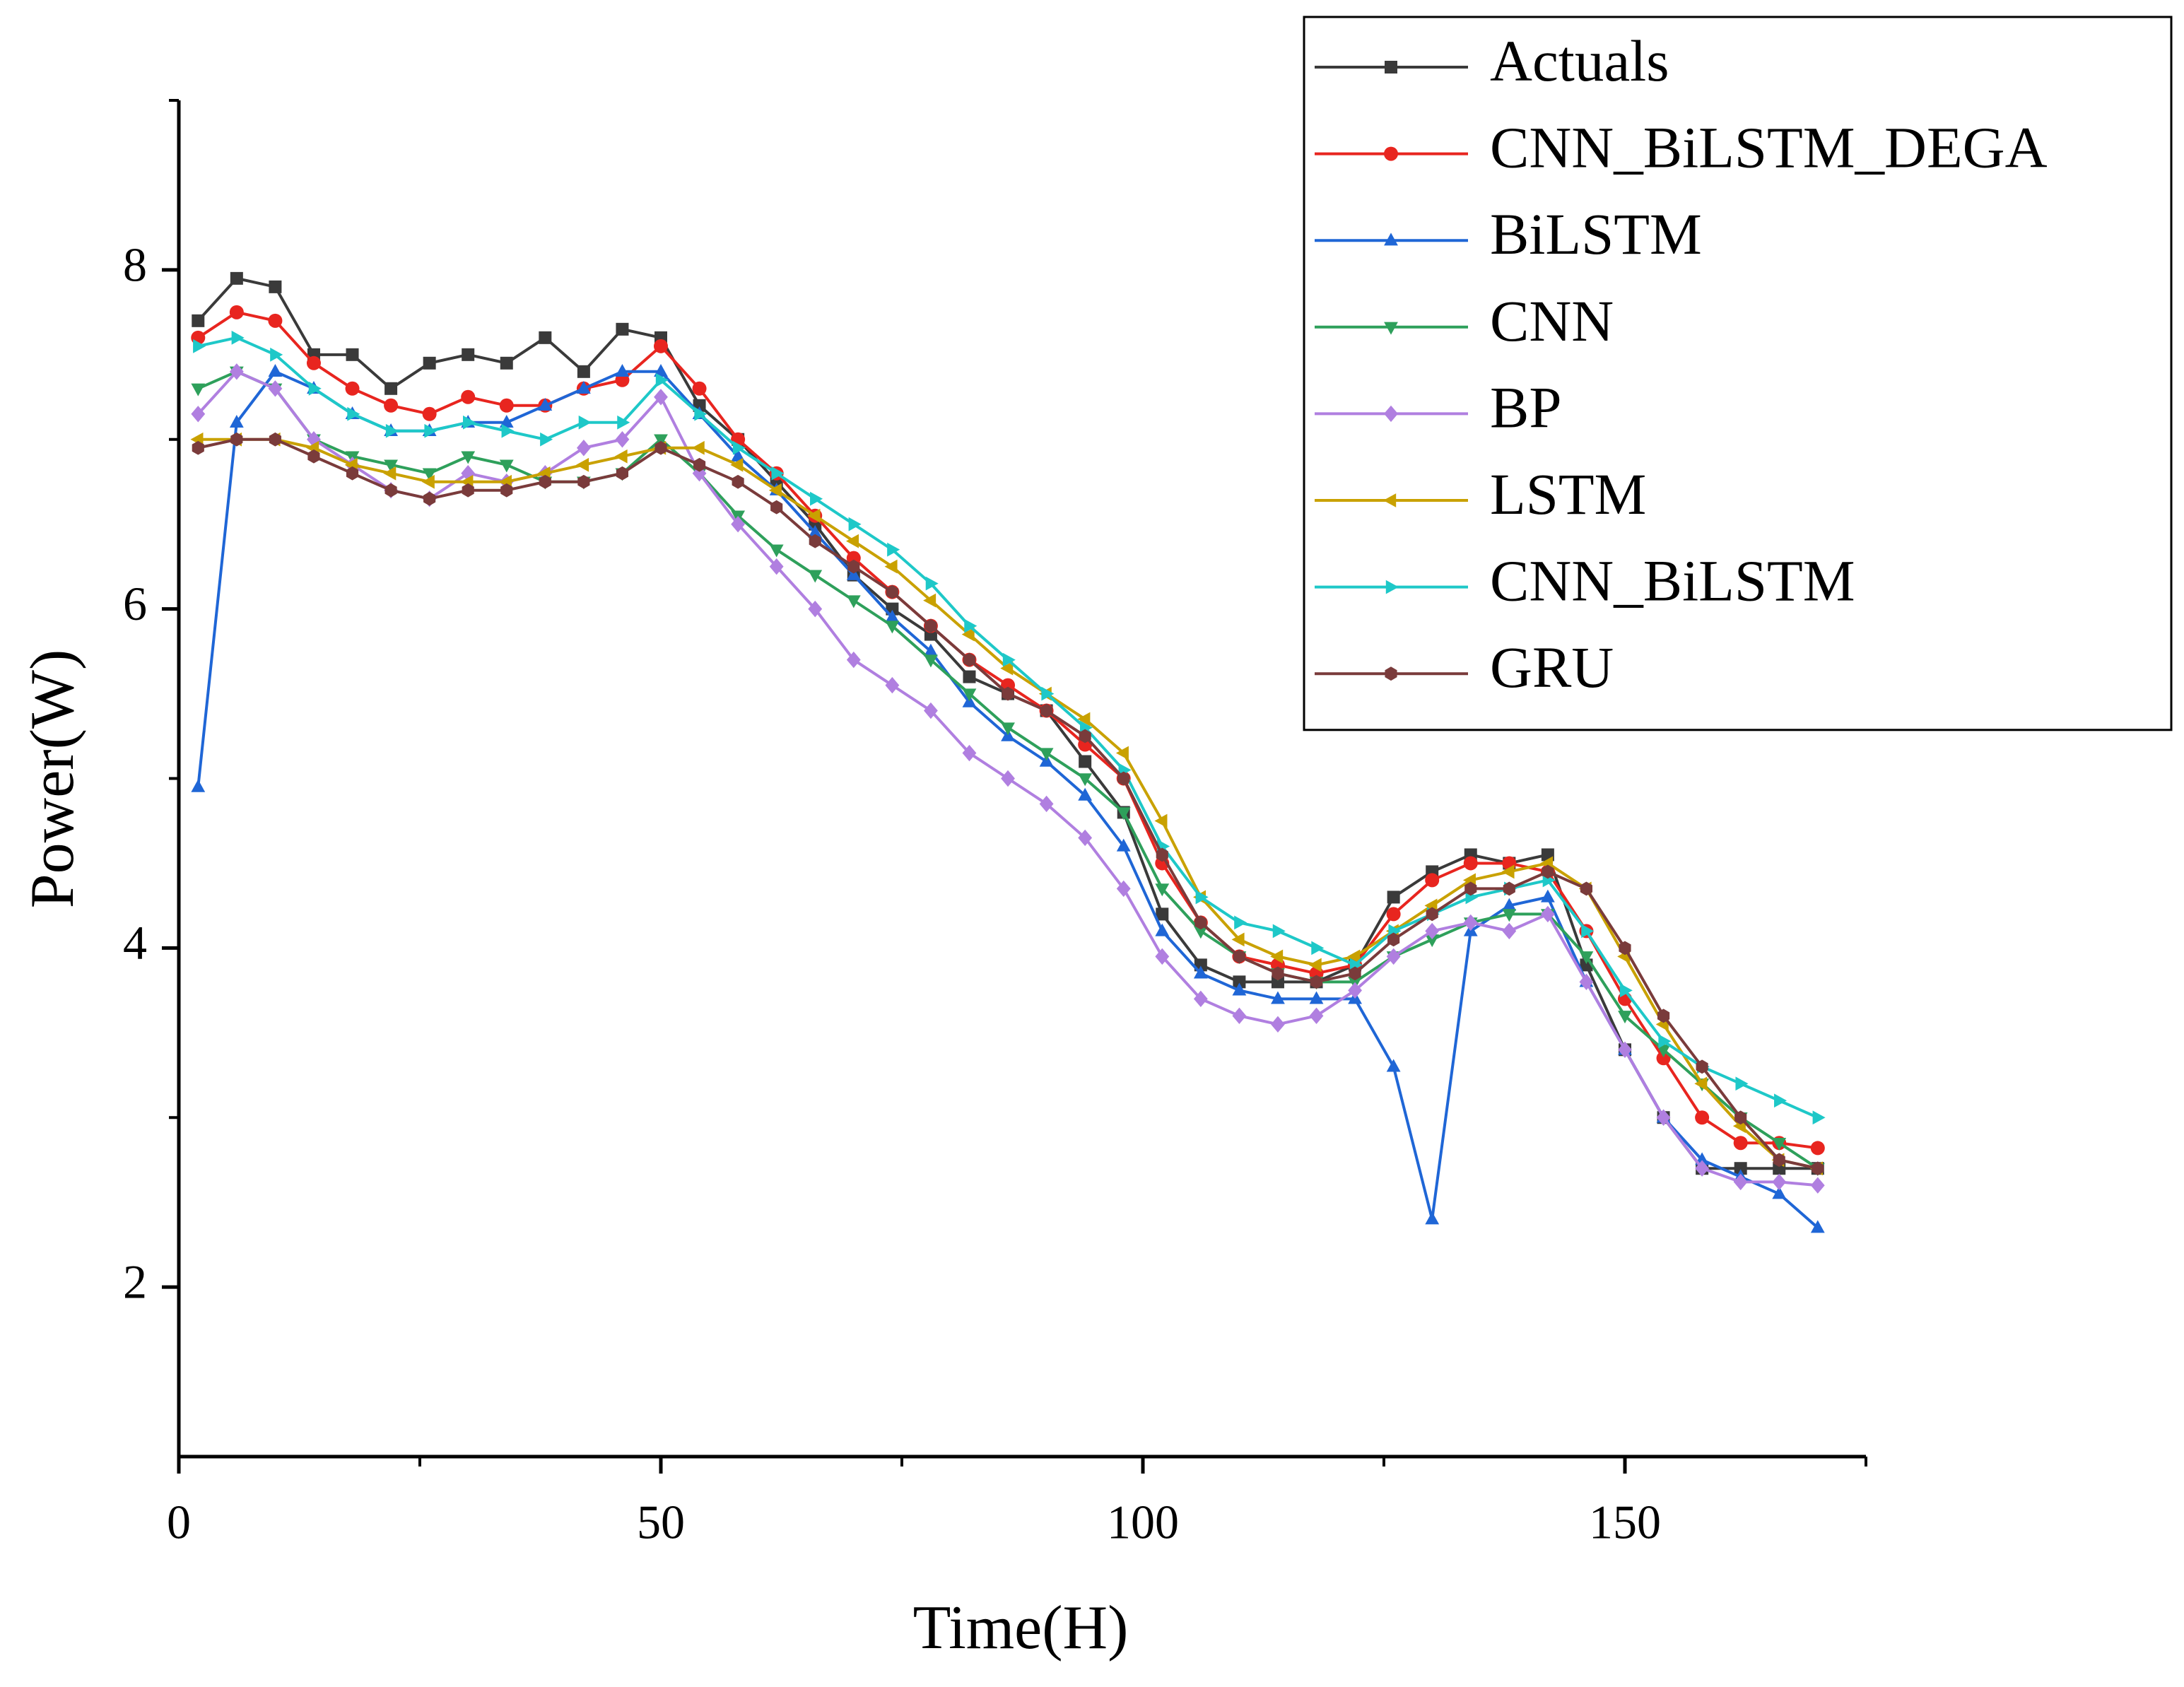  What do you see at coordinates (1552, 321) in the screenshot?
I see `legend-label: CNN` at bounding box center [1552, 321].